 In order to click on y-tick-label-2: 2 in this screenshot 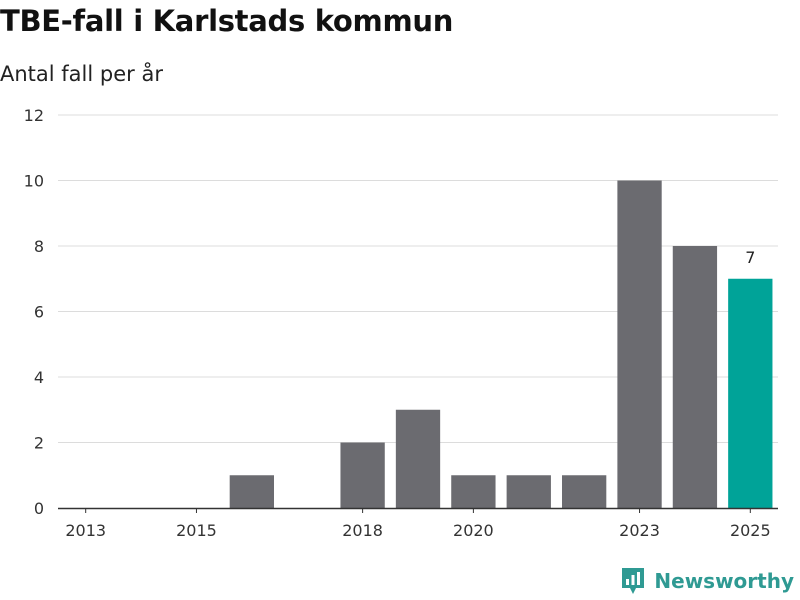, I will do `click(39, 443)`.